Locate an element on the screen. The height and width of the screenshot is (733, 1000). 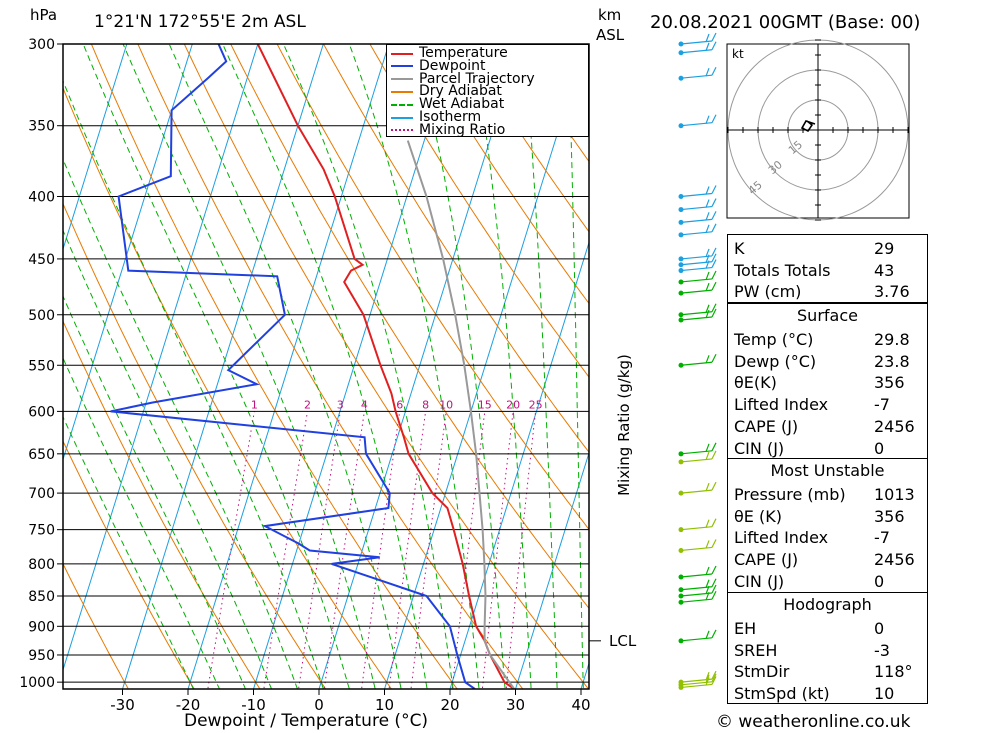
temperature-tick-label: -20 is located at coordinates (188, 705).